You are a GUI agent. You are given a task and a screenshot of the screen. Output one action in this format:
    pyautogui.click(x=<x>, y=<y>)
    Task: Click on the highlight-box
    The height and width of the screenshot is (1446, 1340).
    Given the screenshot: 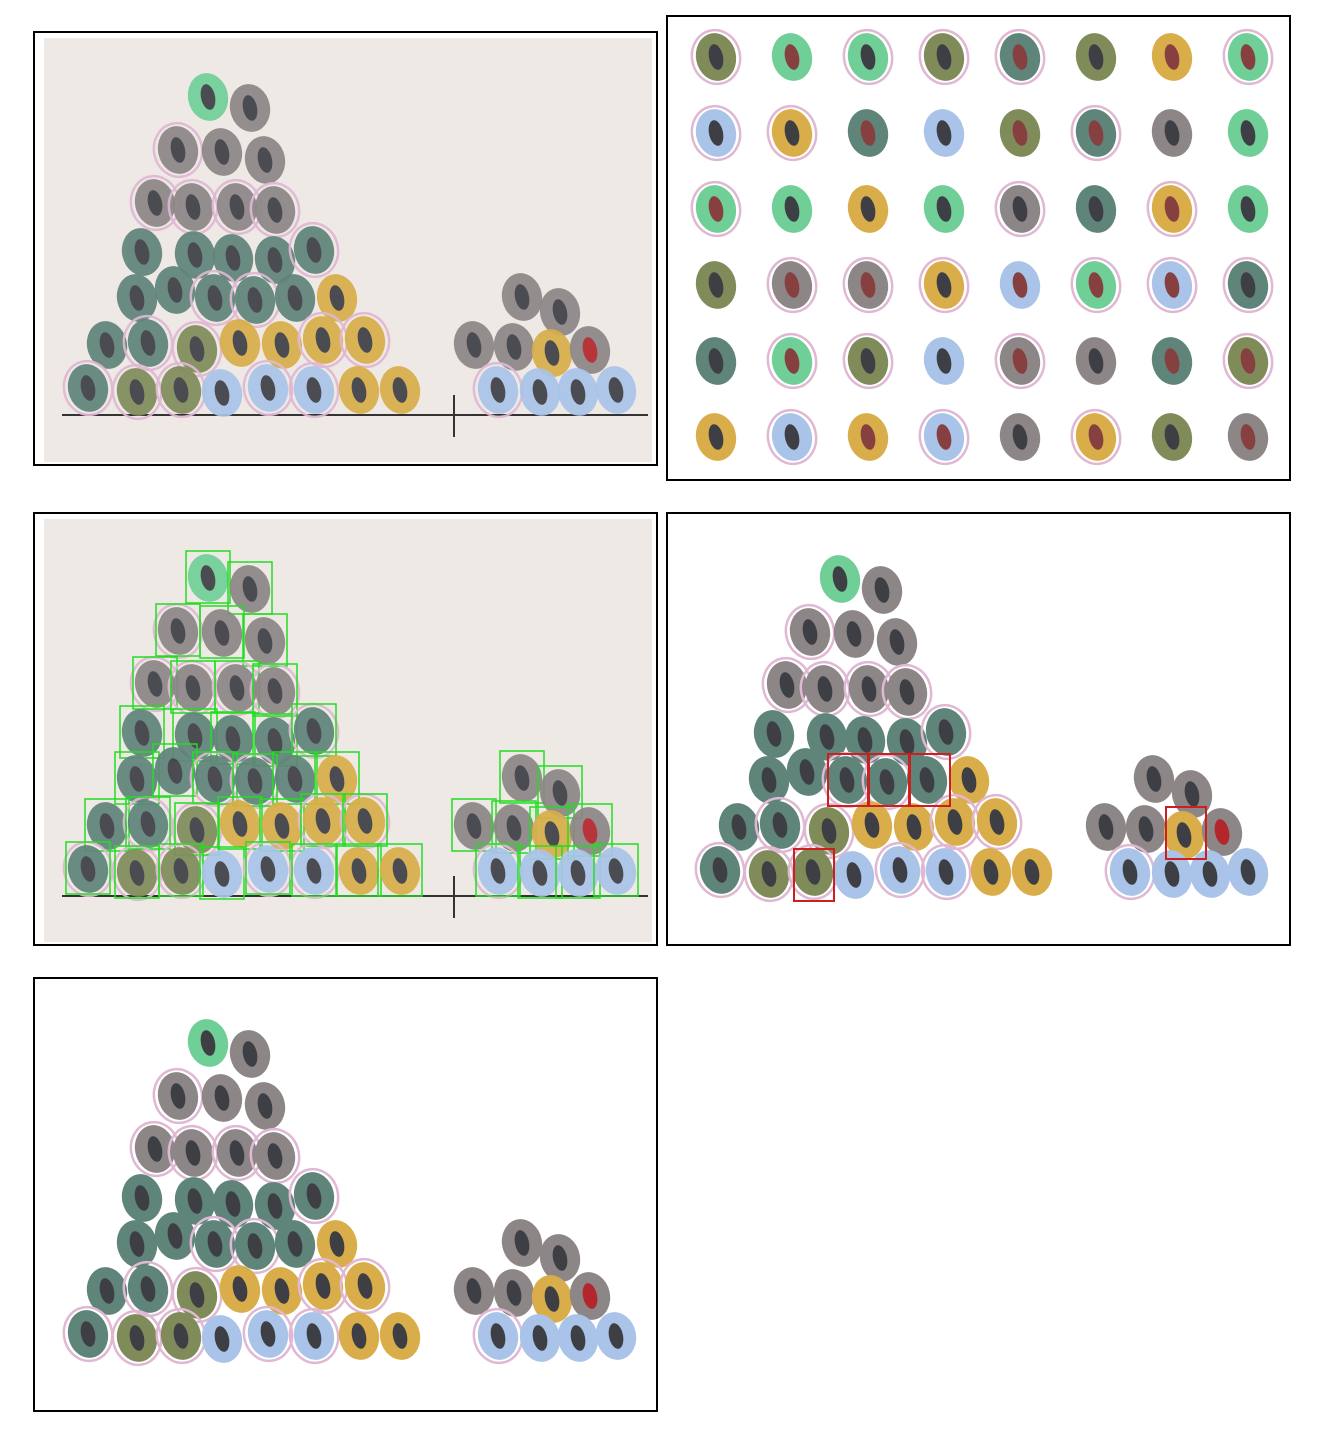 What is the action you would take?
    pyautogui.click(x=814, y=875)
    